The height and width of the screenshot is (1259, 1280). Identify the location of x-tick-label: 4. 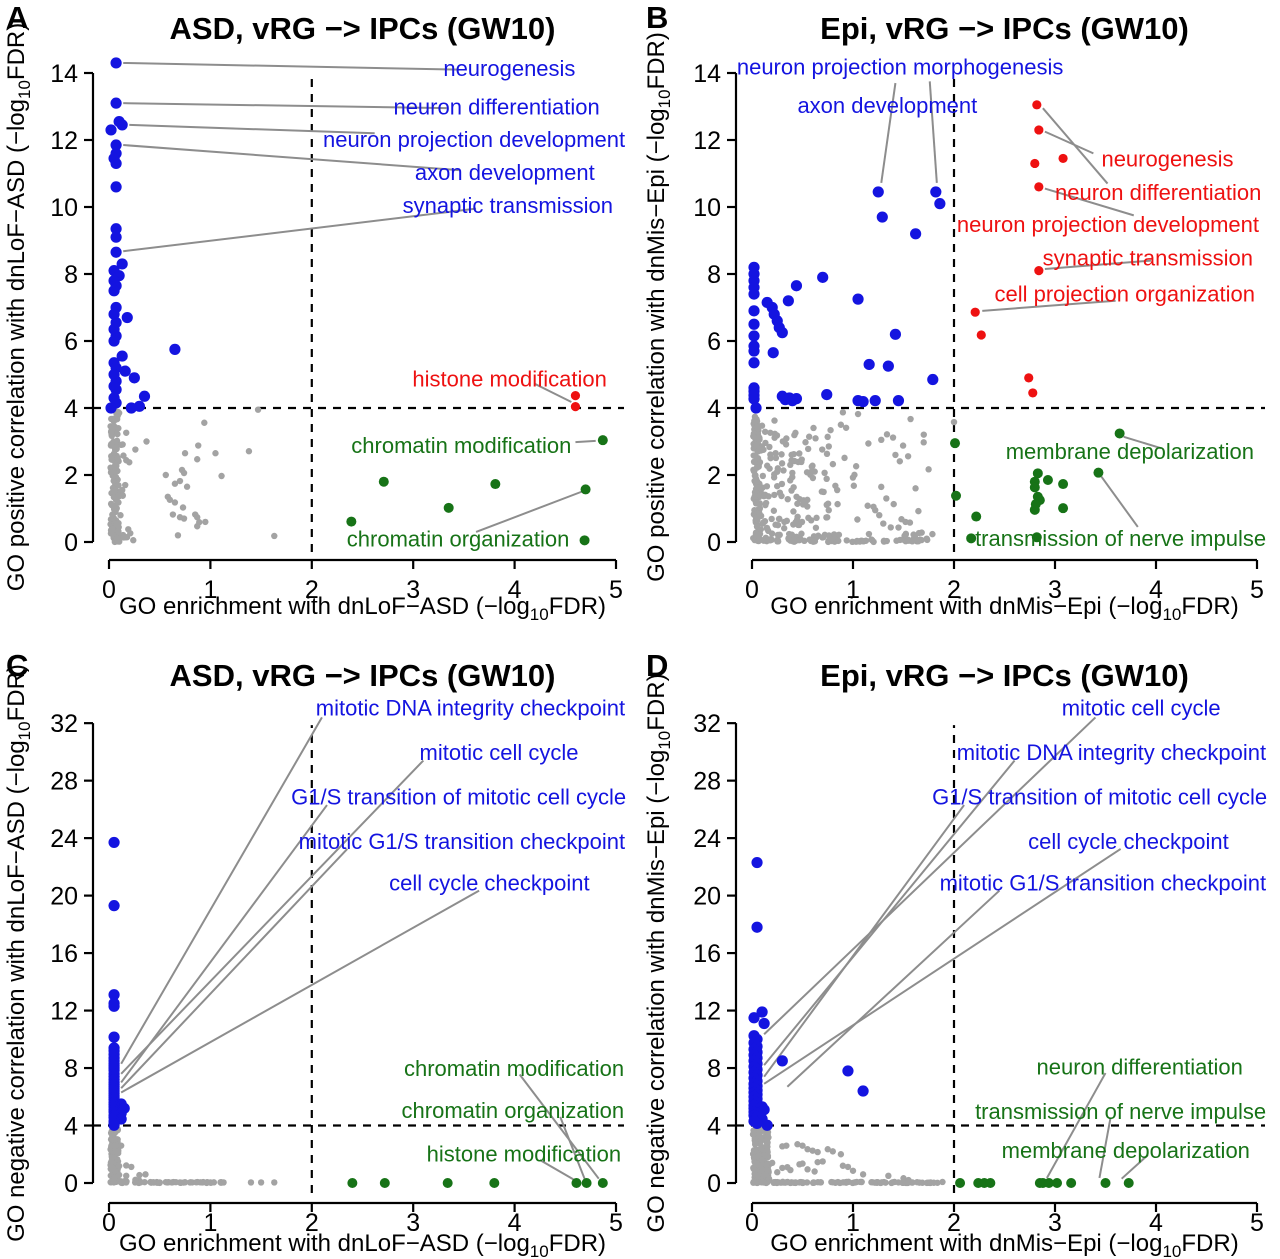
(1156, 590).